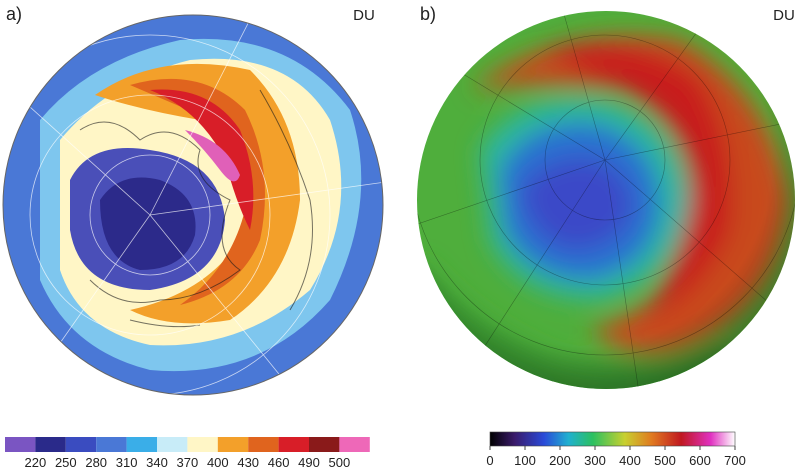 Image resolution: width=800 pixels, height=470 pixels. What do you see at coordinates (428, 14) in the screenshot?
I see `panel-label: b)` at bounding box center [428, 14].